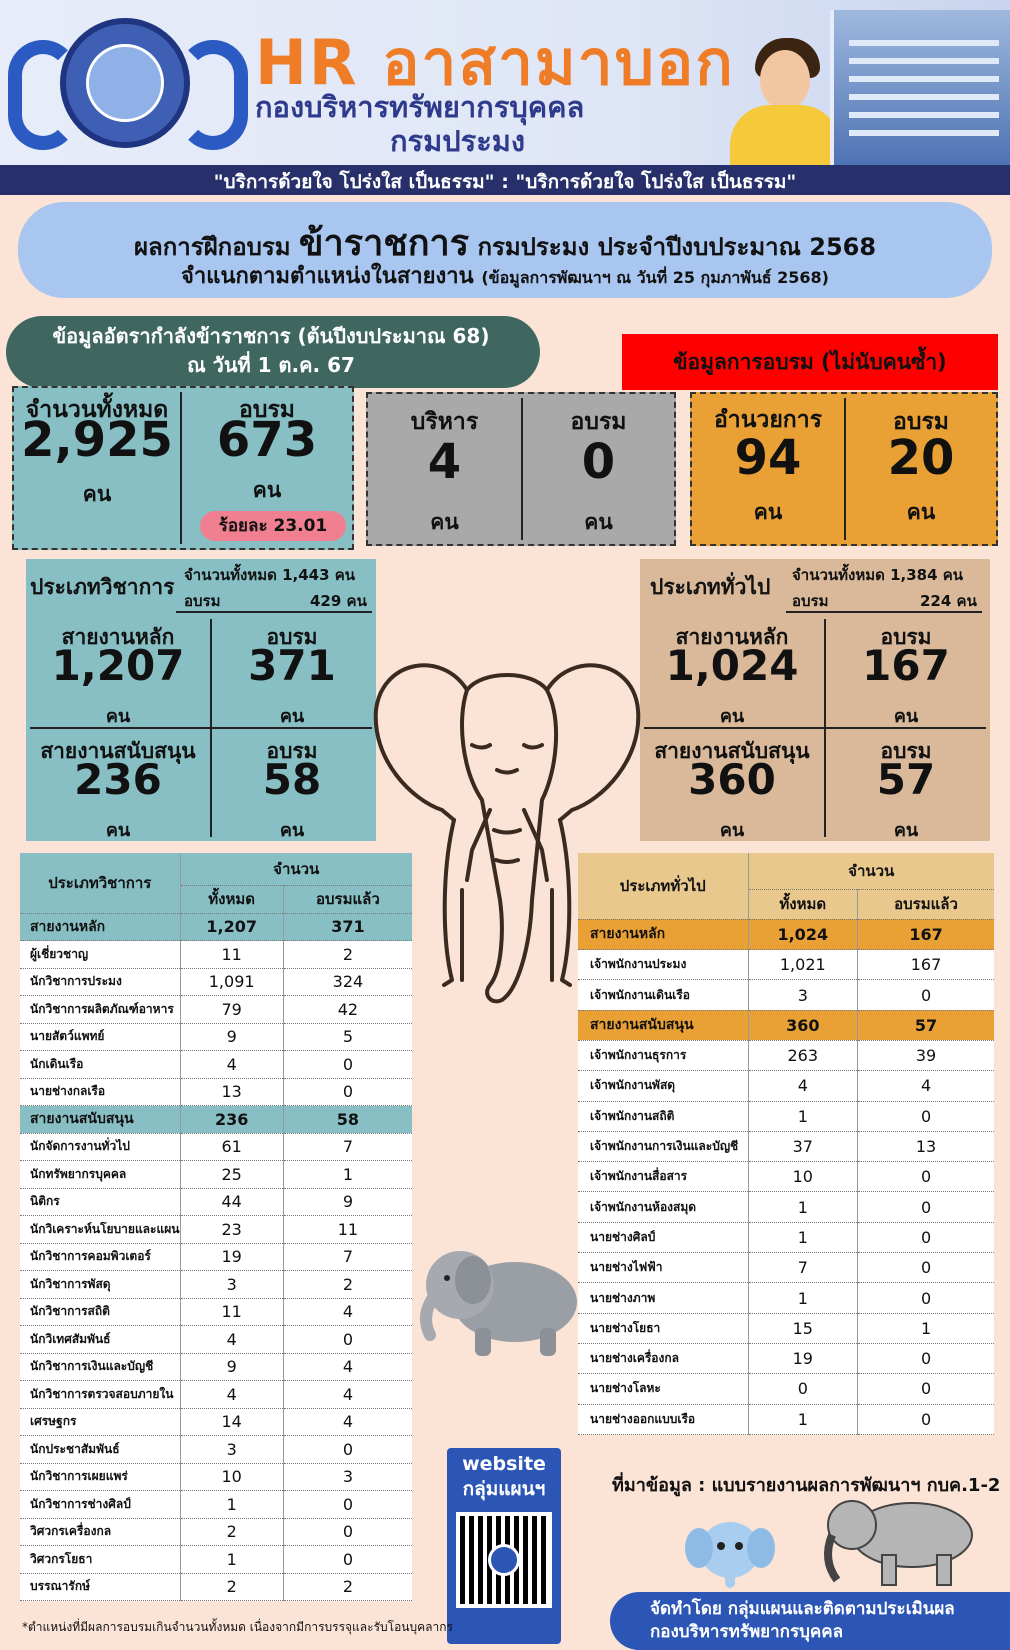 The height and width of the screenshot is (1650, 1010). Describe the element at coordinates (231, 1284) in the screenshot. I see `acad-row-total: 3` at that location.